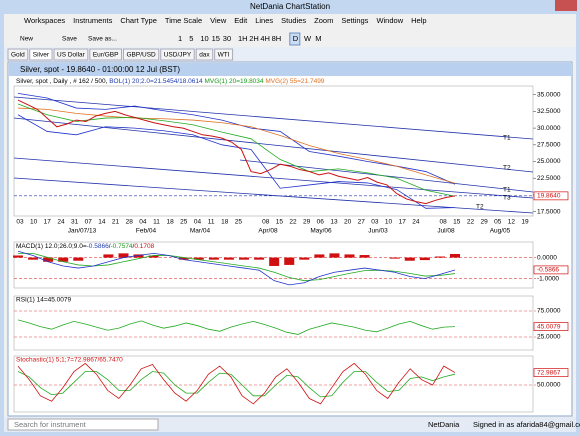 This screenshot has height=436, width=580. I want to click on tab-label: Eur/GBP, so click(106, 55).